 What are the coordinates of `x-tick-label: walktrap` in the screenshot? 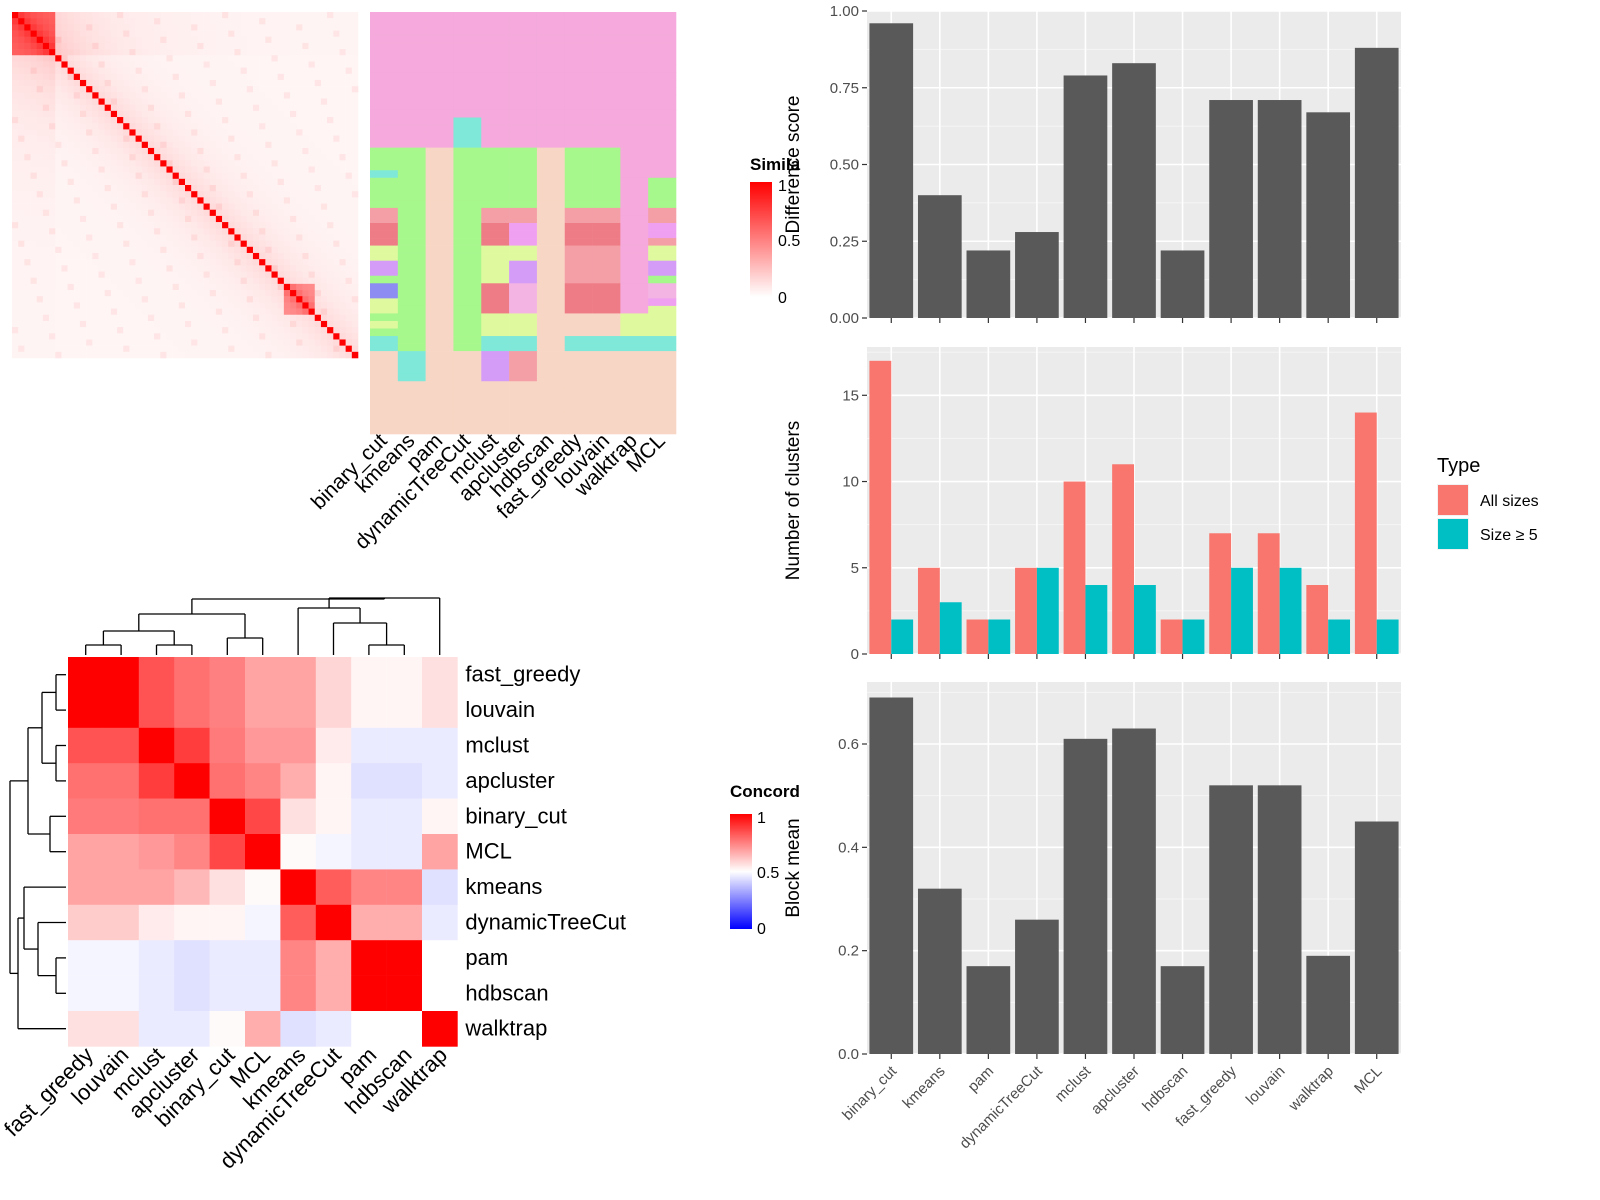 It's located at (1311, 1089).